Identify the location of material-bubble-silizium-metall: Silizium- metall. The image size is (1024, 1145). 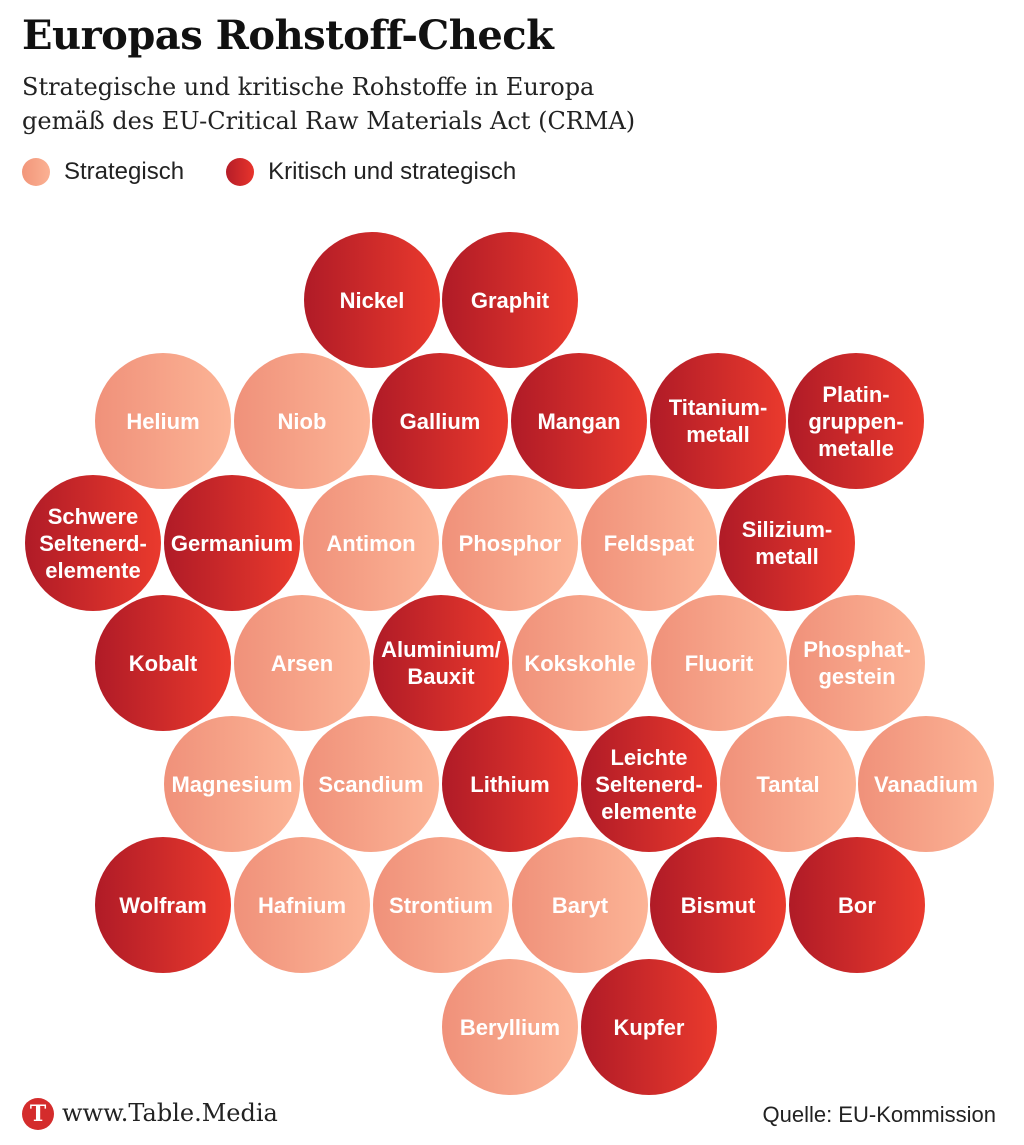
(787, 543).